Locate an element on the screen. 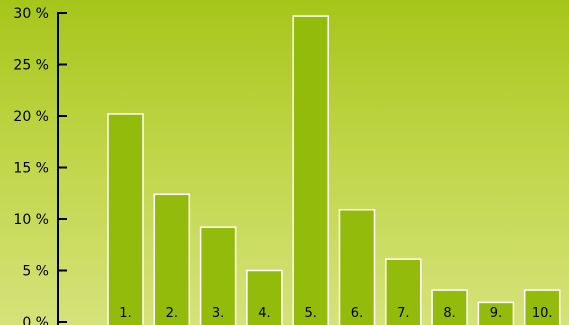 This screenshot has width=569, height=325. y-tick-label: 15 % is located at coordinates (31, 169).